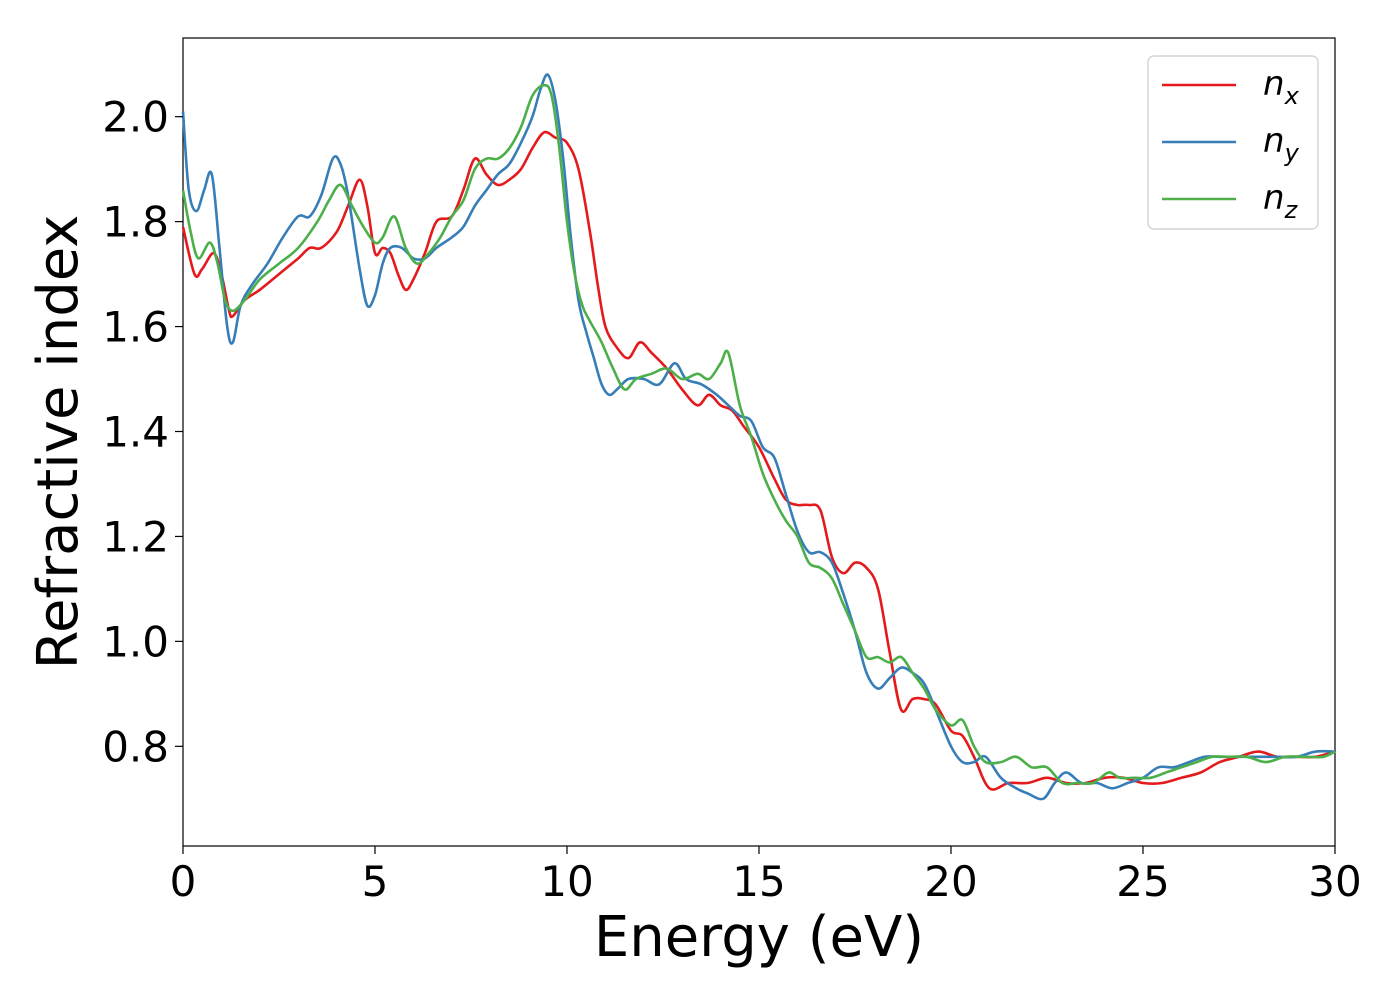  Describe the element at coordinates (135, 641) in the screenshot. I see `y-tick-label: 1.0` at that location.